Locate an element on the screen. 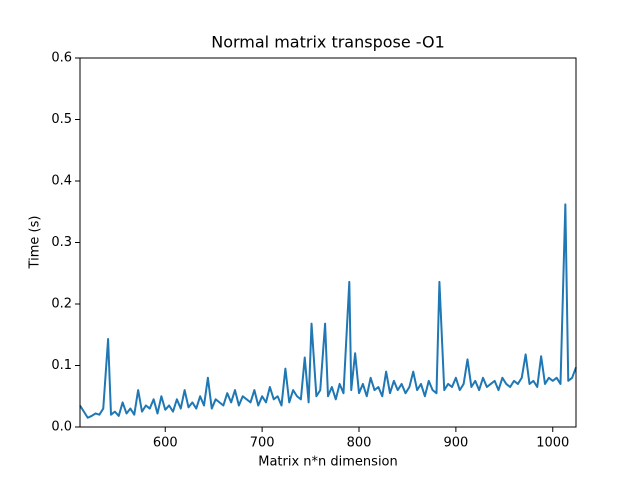 Image resolution: width=640 pixels, height=484 pixels. x-tick-label: 600 is located at coordinates (165, 443).